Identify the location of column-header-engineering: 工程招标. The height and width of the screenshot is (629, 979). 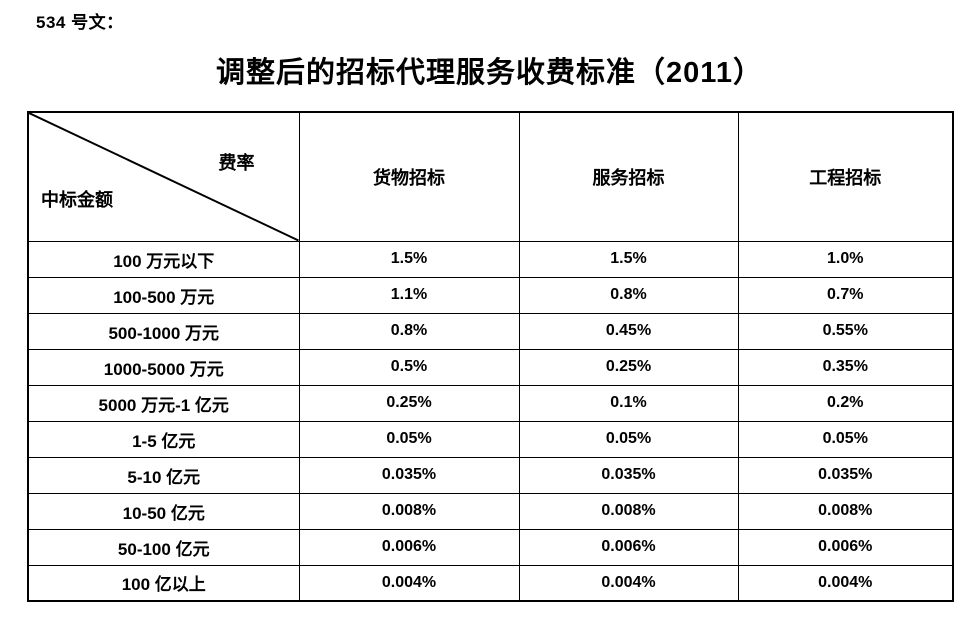
(845, 176).